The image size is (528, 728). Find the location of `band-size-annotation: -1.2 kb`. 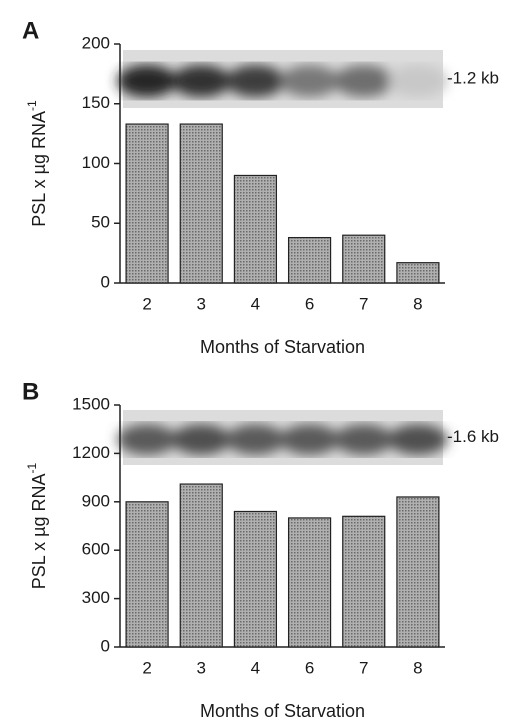

band-size-annotation: -1.2 kb is located at coordinates (473, 77).